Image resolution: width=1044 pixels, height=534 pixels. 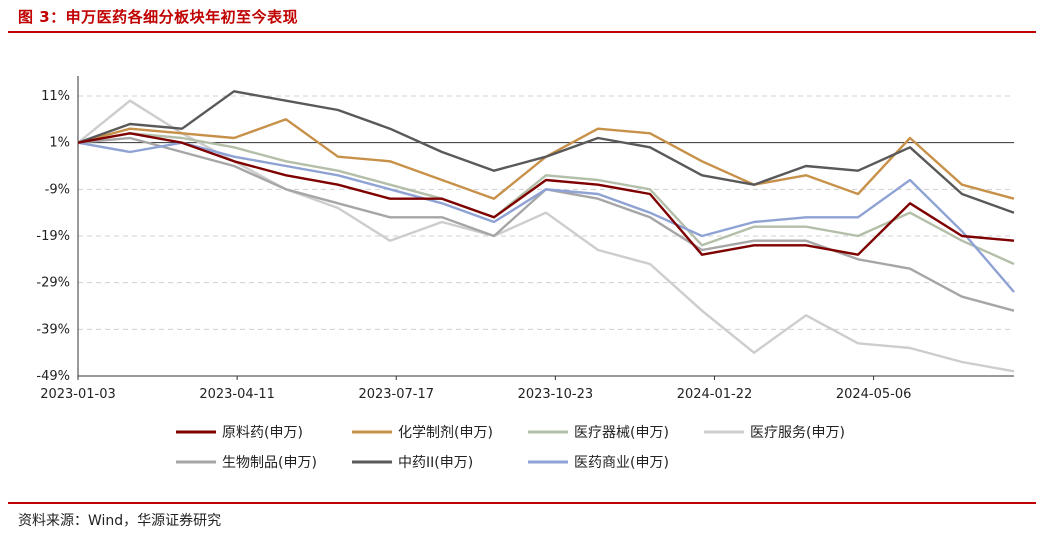 I want to click on x-tick-label: 2024-05-06, so click(x=874, y=394).